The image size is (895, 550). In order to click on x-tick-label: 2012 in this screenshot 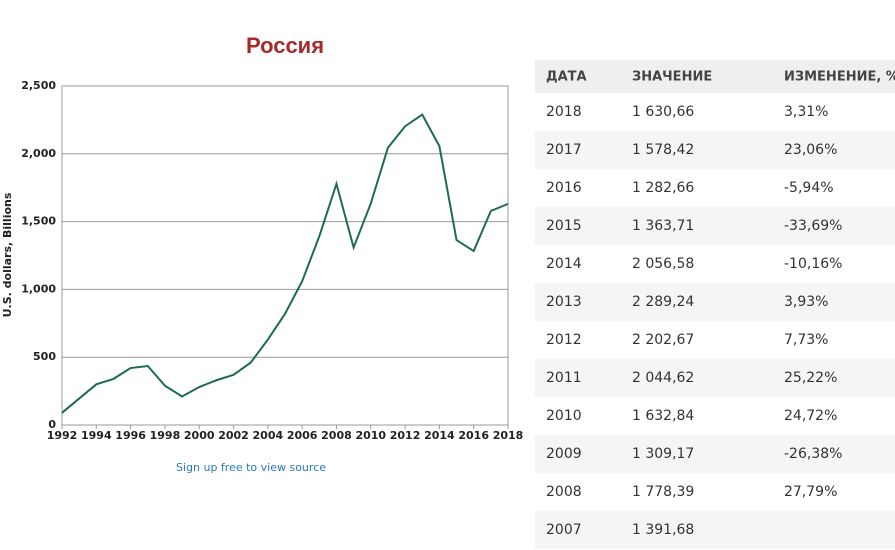, I will do `click(405, 435)`.